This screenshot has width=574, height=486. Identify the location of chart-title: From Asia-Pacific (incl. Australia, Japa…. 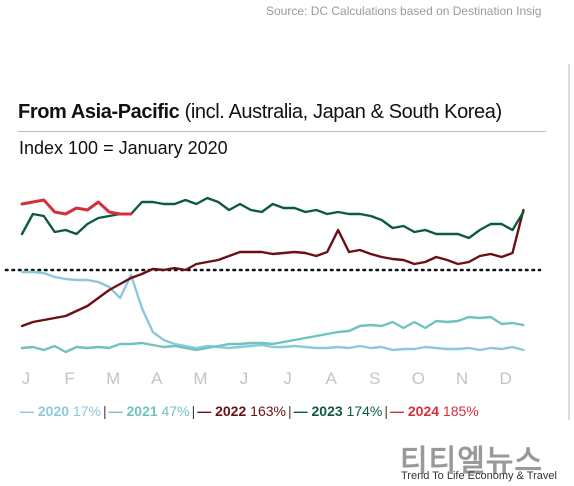
(260, 112).